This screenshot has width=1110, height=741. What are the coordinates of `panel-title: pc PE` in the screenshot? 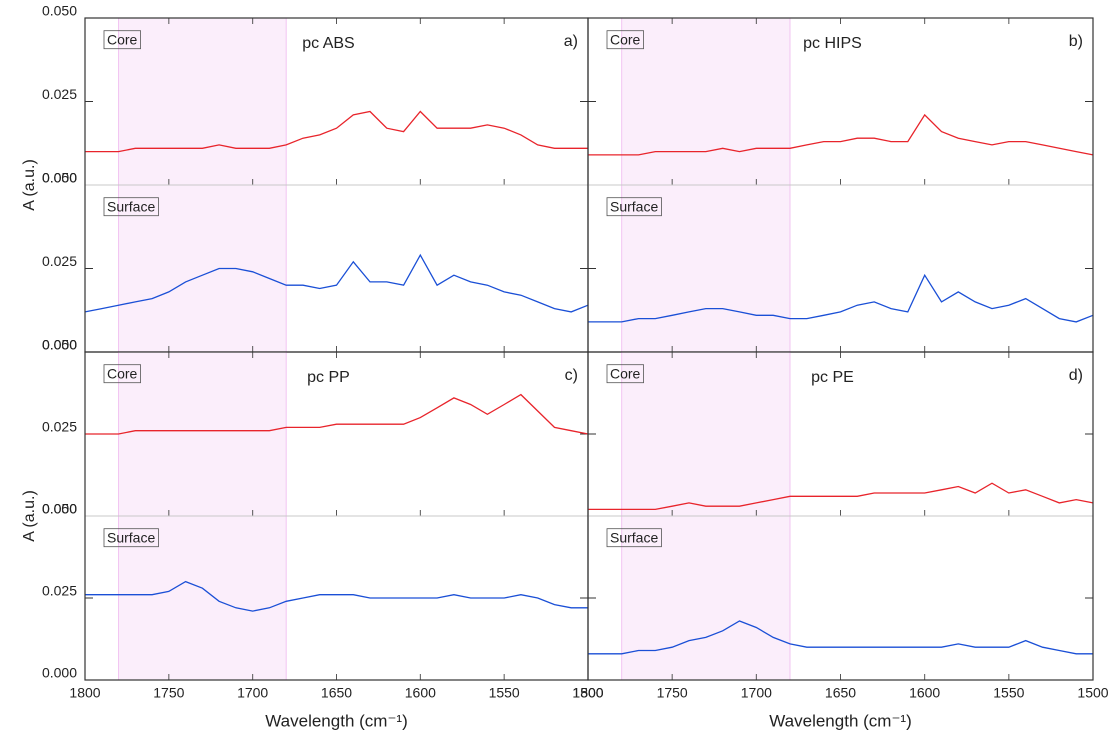 It's located at (832, 377).